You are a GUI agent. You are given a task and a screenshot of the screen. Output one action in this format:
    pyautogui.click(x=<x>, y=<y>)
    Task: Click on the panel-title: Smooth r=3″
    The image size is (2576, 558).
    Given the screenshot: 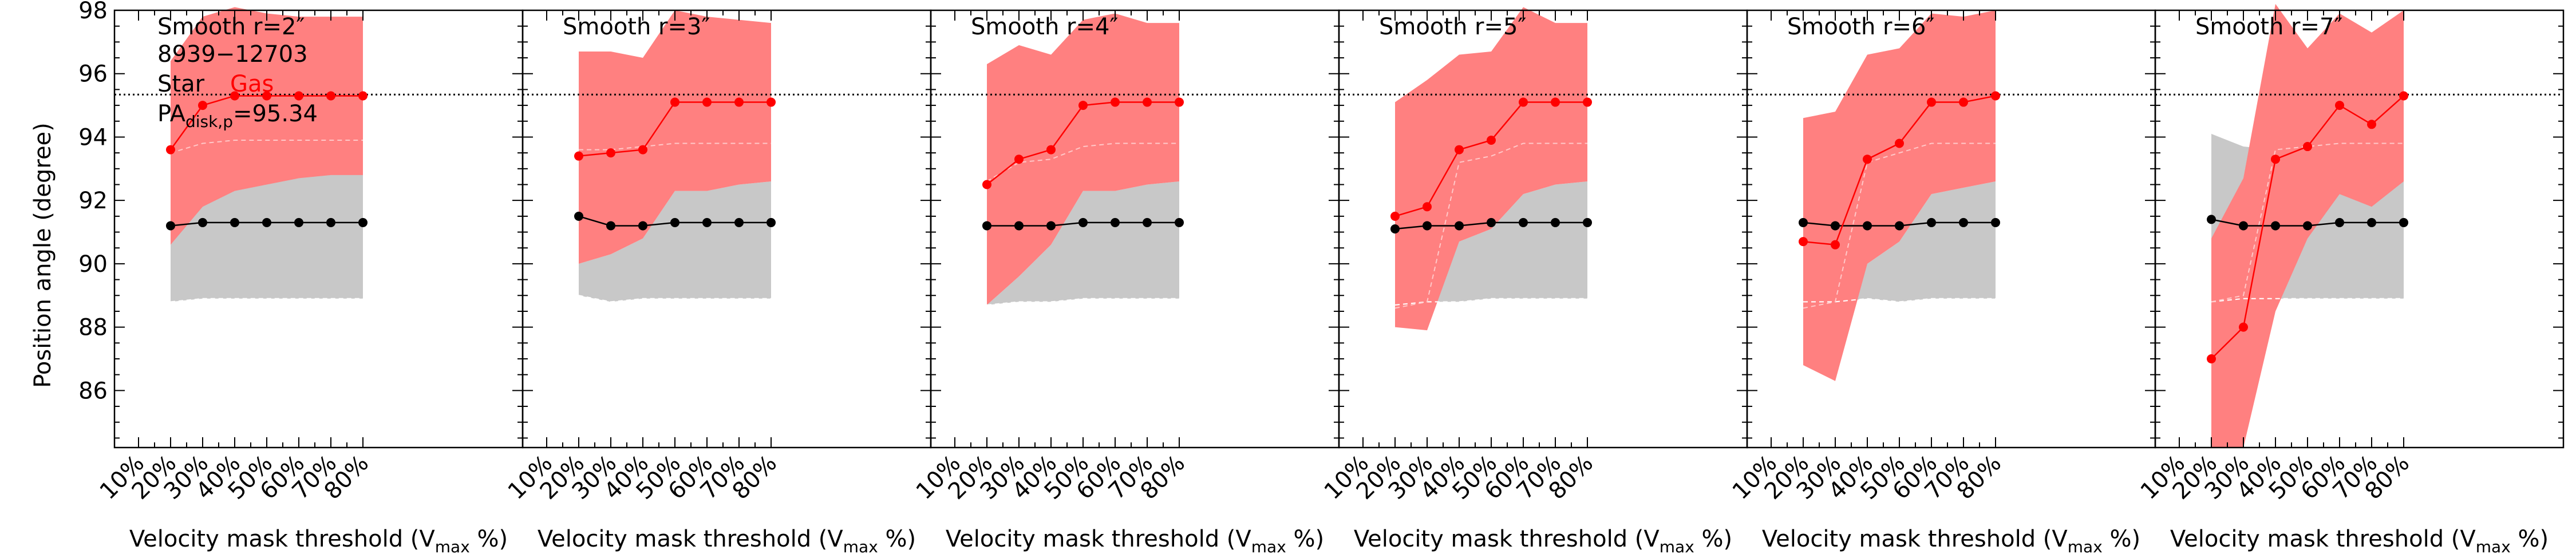 What is the action you would take?
    pyautogui.click(x=636, y=27)
    